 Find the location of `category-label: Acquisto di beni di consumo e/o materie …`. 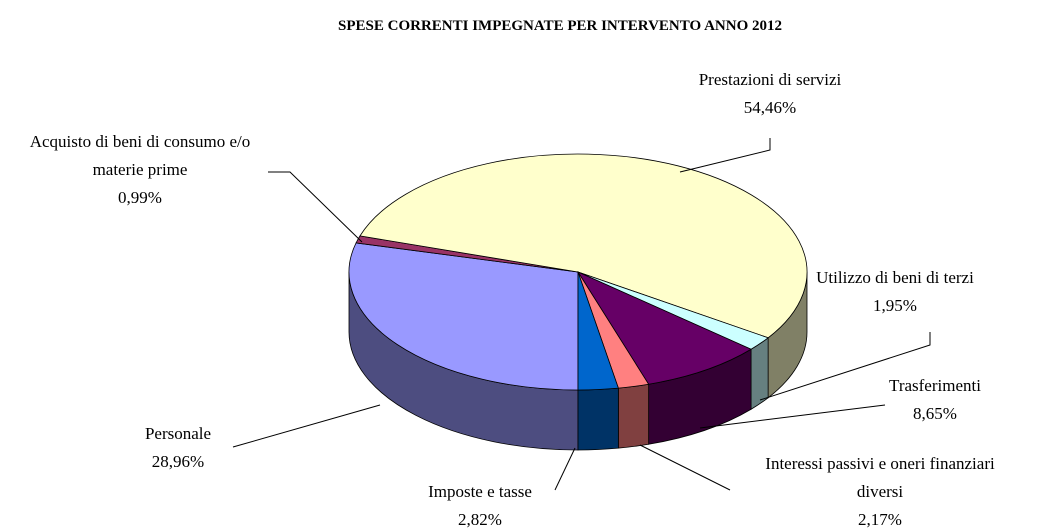

category-label: Acquisto di beni di consumo e/o materie … is located at coordinates (140, 155).